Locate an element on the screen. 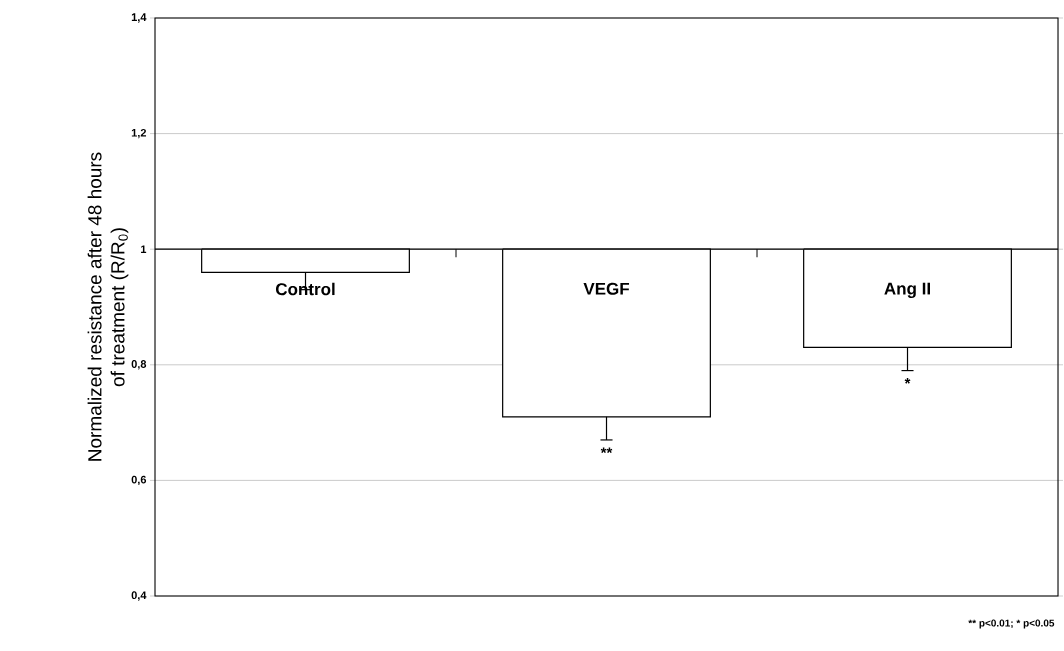 The width and height of the screenshot is (1064, 651). x-tick-label: VEGF is located at coordinates (606, 288).